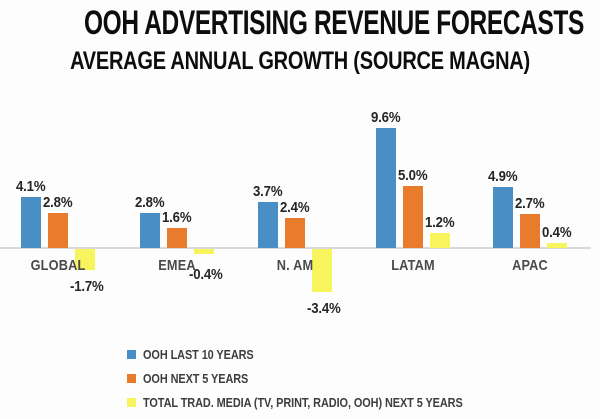  What do you see at coordinates (386, 117) in the screenshot?
I see `value-label-ooh-last-10-years-latam: 9.6%` at bounding box center [386, 117].